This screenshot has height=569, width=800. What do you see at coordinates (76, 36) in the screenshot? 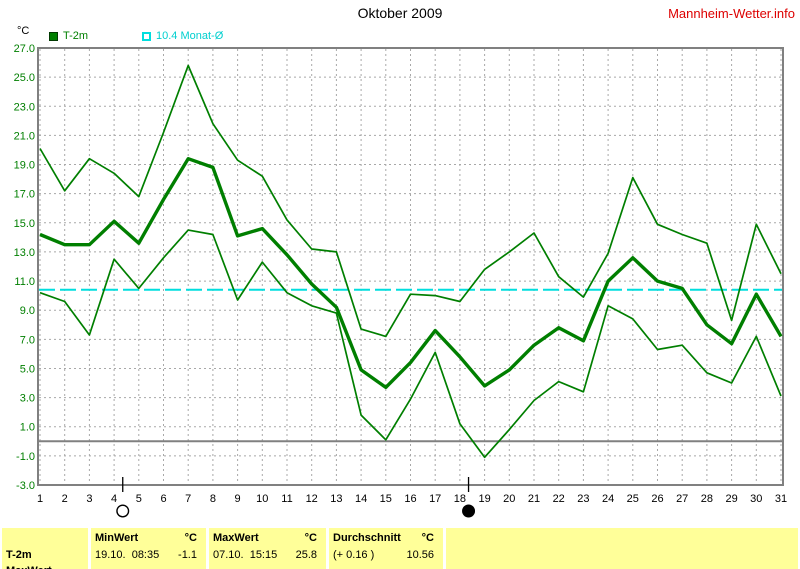
I see `legend-label-t2m: T-2m` at bounding box center [76, 36].